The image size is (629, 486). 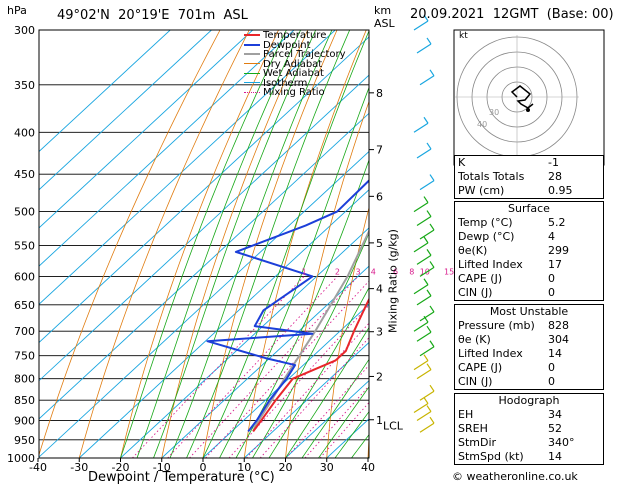 I want to click on dry-adiabat-line, so click(x=327, y=279).